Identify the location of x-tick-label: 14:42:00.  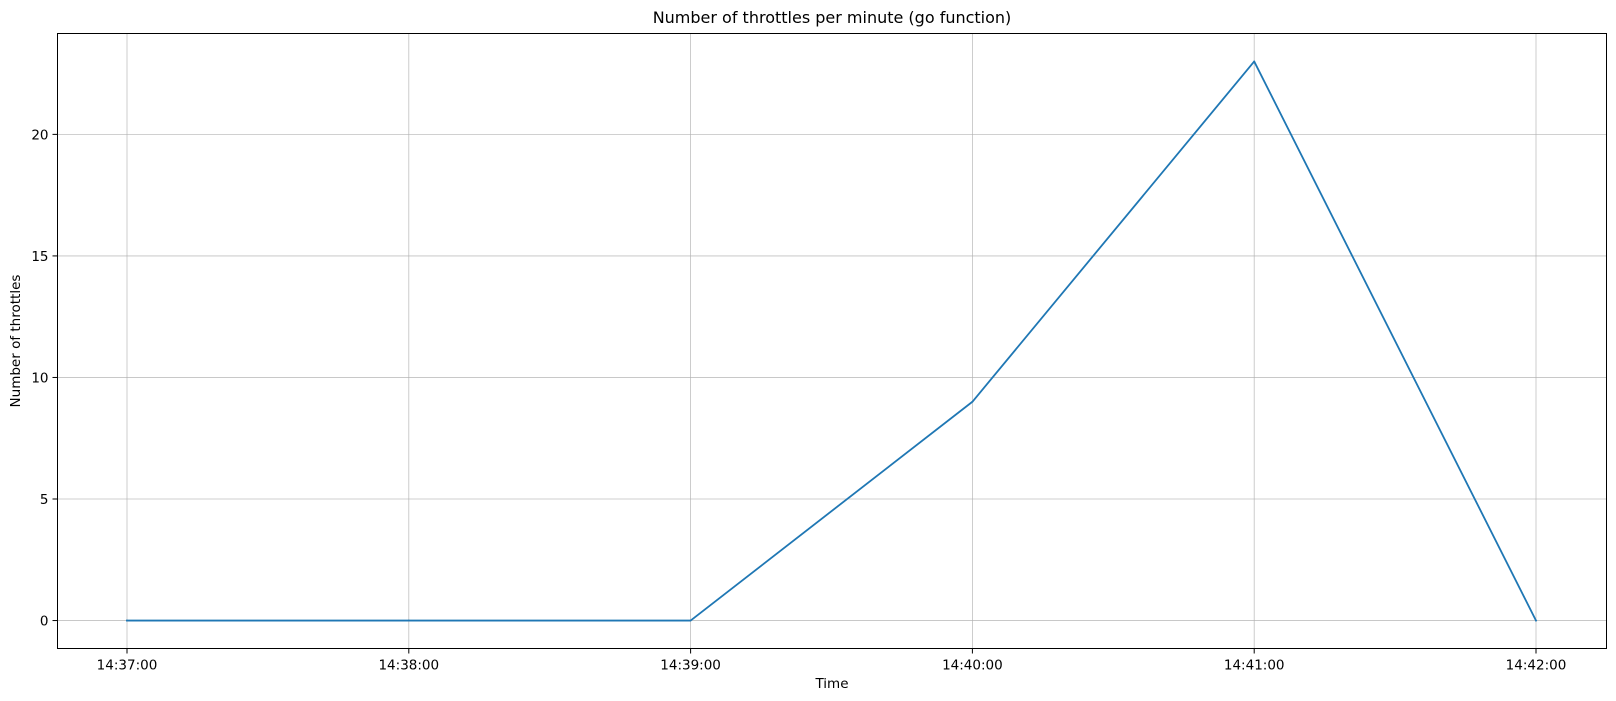
(1536, 666).